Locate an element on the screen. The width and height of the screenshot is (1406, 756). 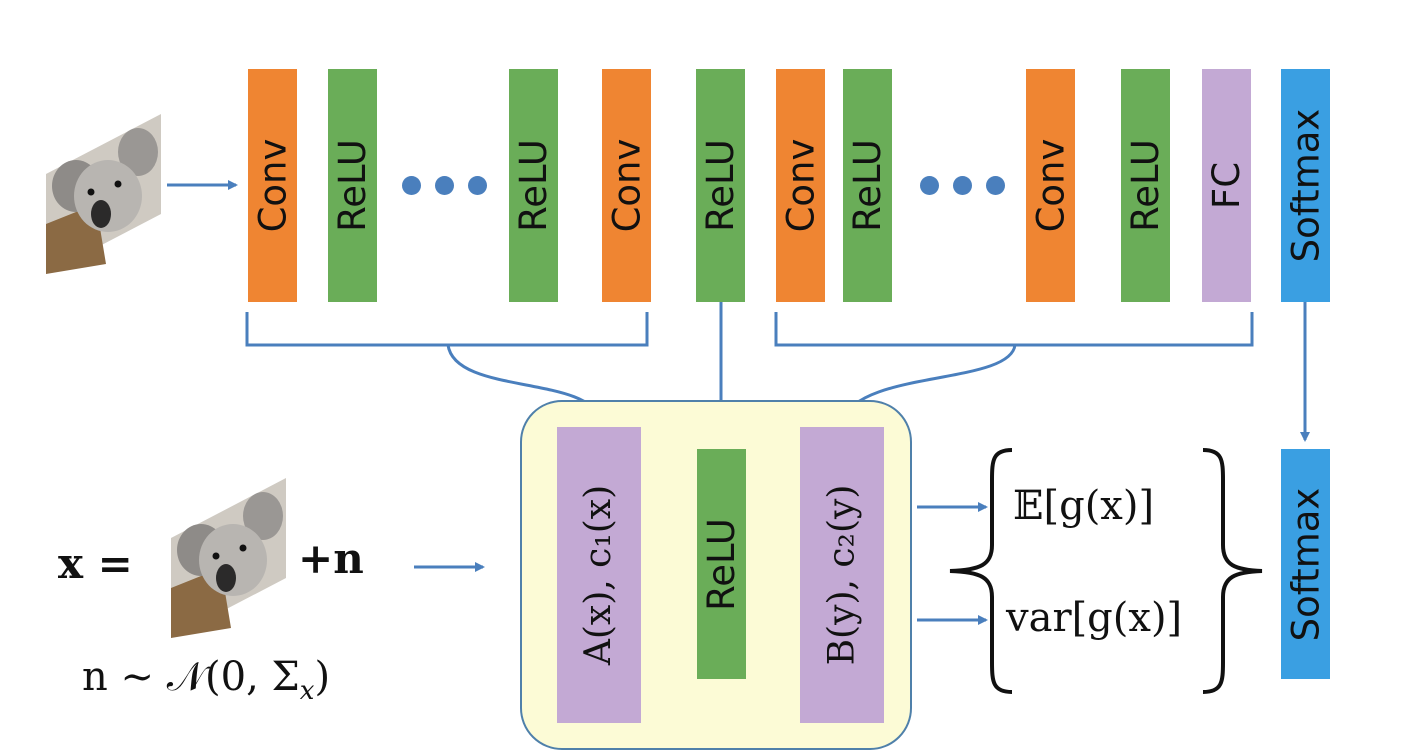
layer-b-label: B(y), c₂(y) is located at coordinates (842, 575).